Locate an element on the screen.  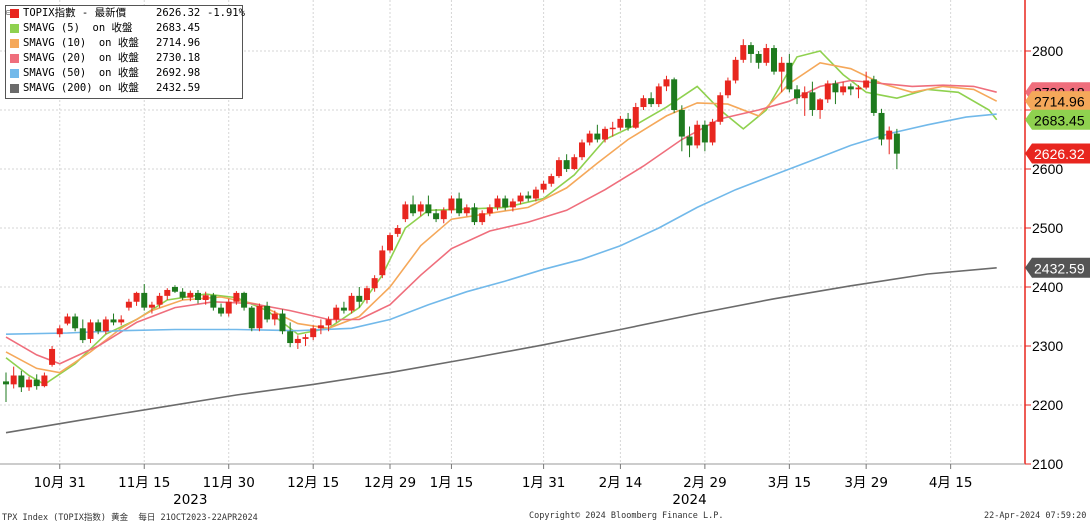
legend-item-sma10: SMAVG (10) on 收盤 2714.96 is located at coordinates (124, 43).